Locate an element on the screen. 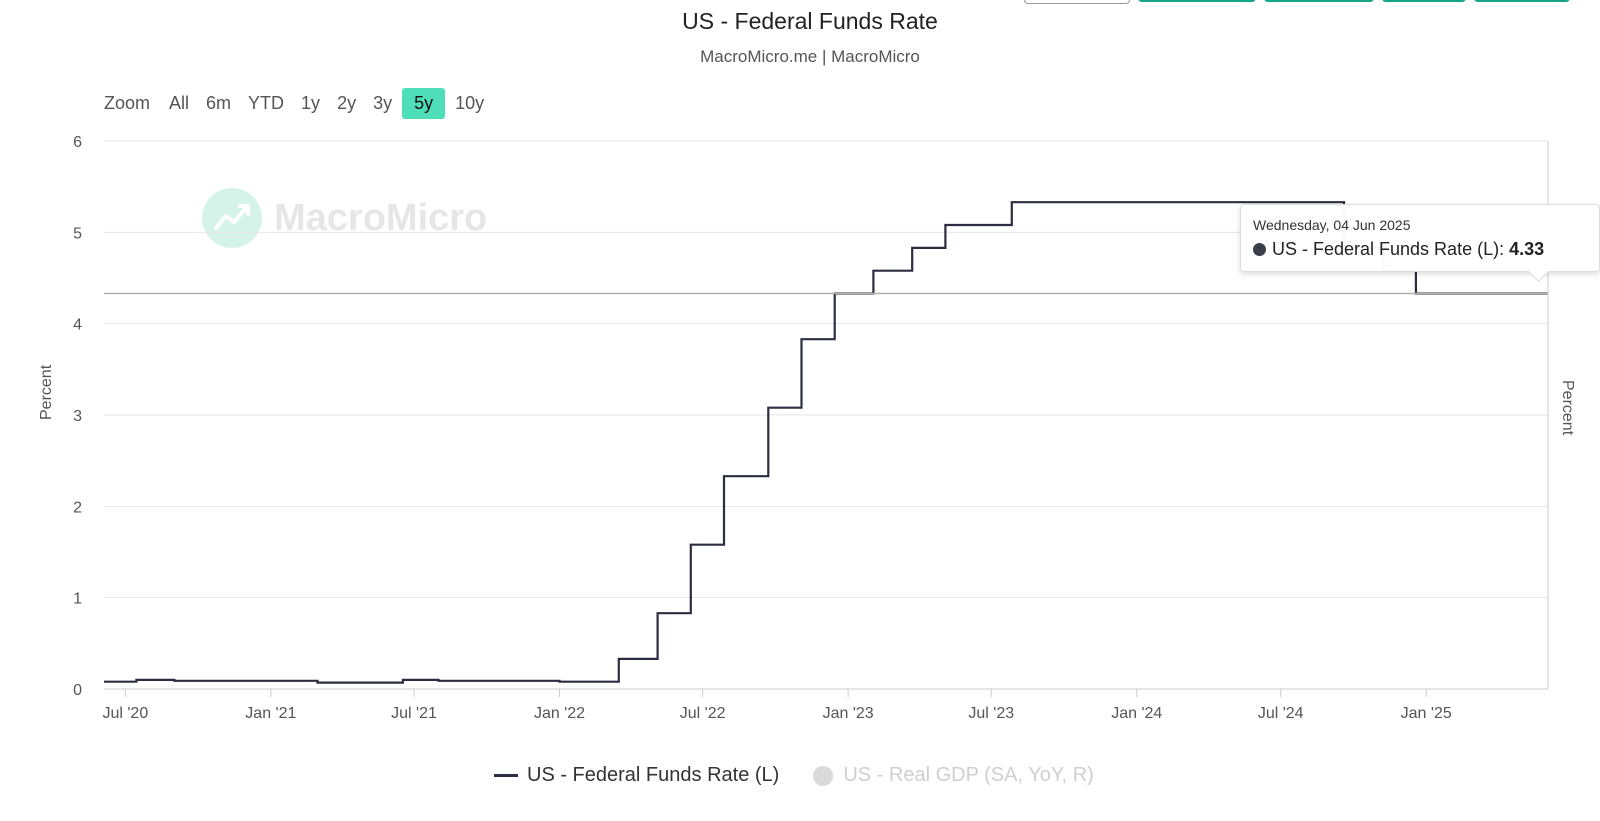 Image resolution: width=1600 pixels, height=821 pixels. y-axis-label-right: Percent is located at coordinates (1567, 408).